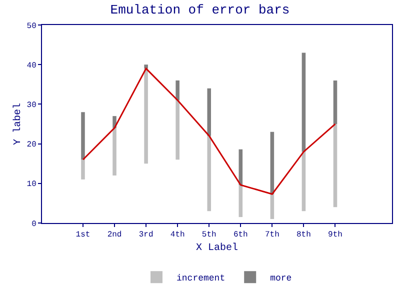  I want to click on x-tick-label: 2nd, so click(114, 235).